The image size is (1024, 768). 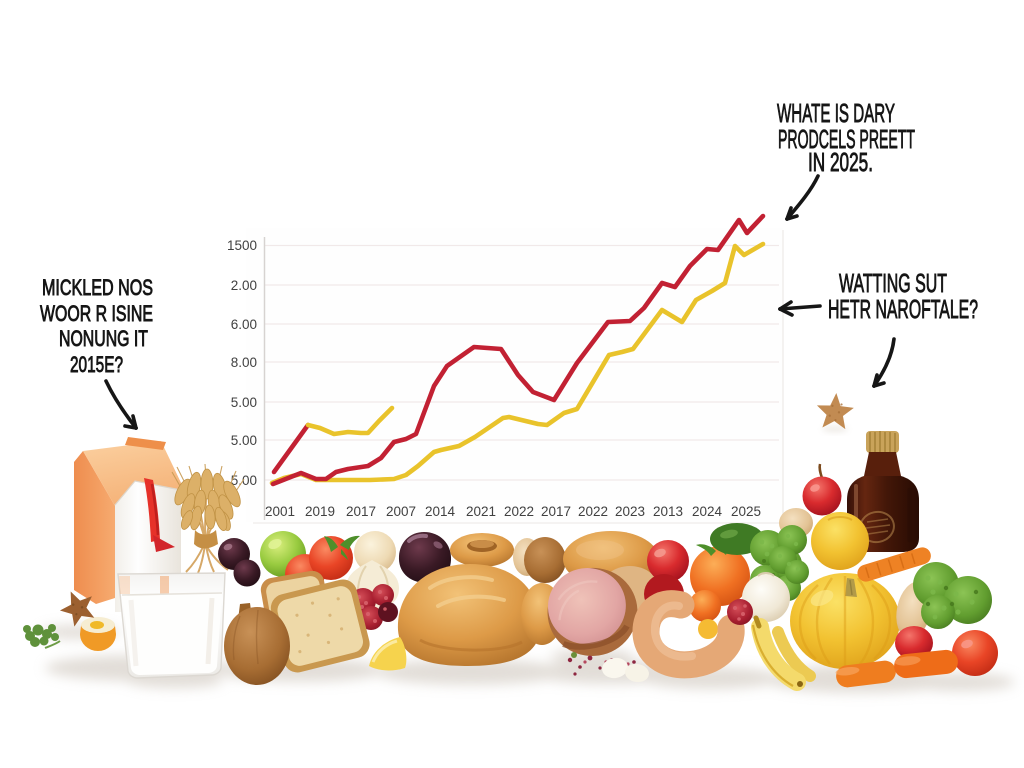 I want to click on svg-text: WOOR R ISINE, so click(x=96, y=313).